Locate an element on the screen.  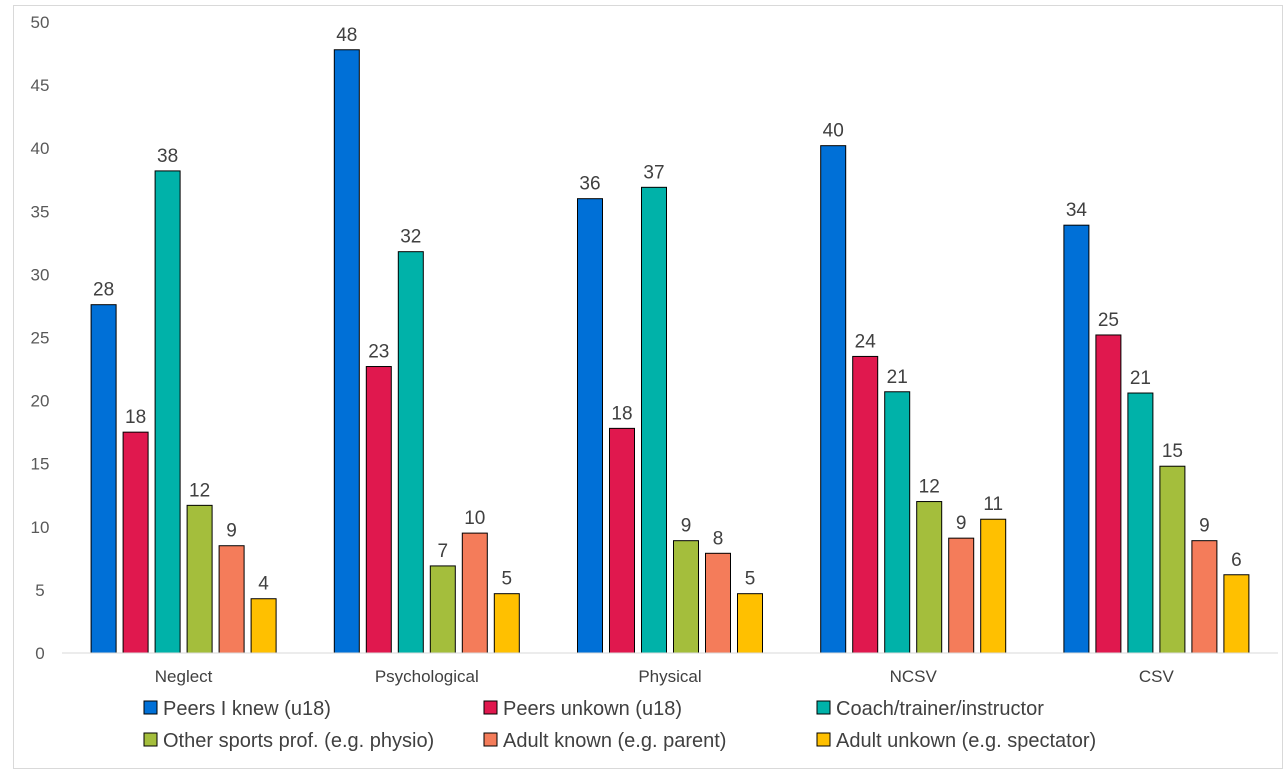
y-tick-label: 25 is located at coordinates (40, 338).